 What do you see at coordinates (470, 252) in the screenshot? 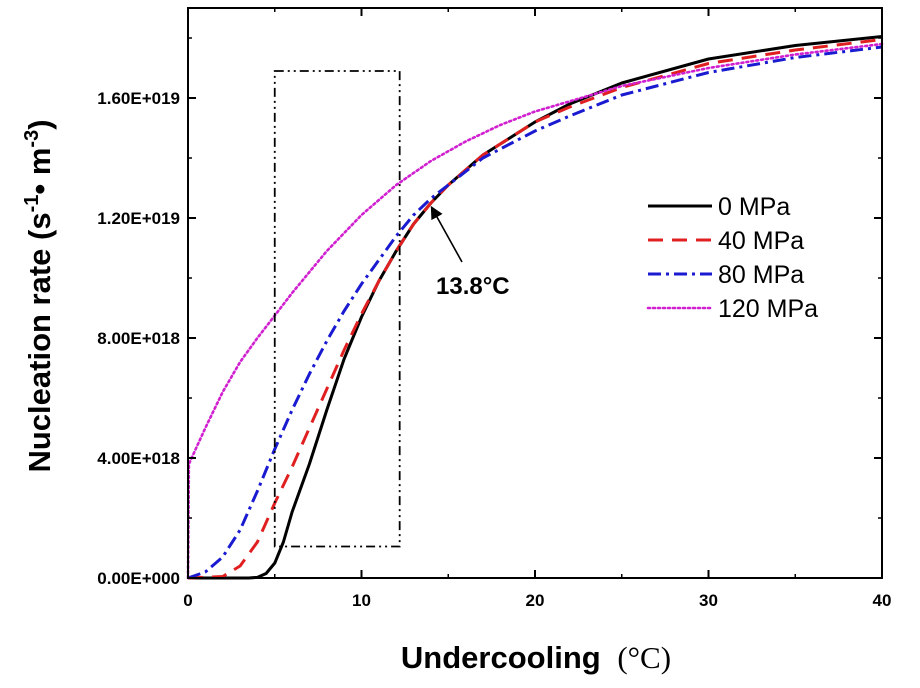
I see `annotation-13-8: 13.8°C` at bounding box center [470, 252].